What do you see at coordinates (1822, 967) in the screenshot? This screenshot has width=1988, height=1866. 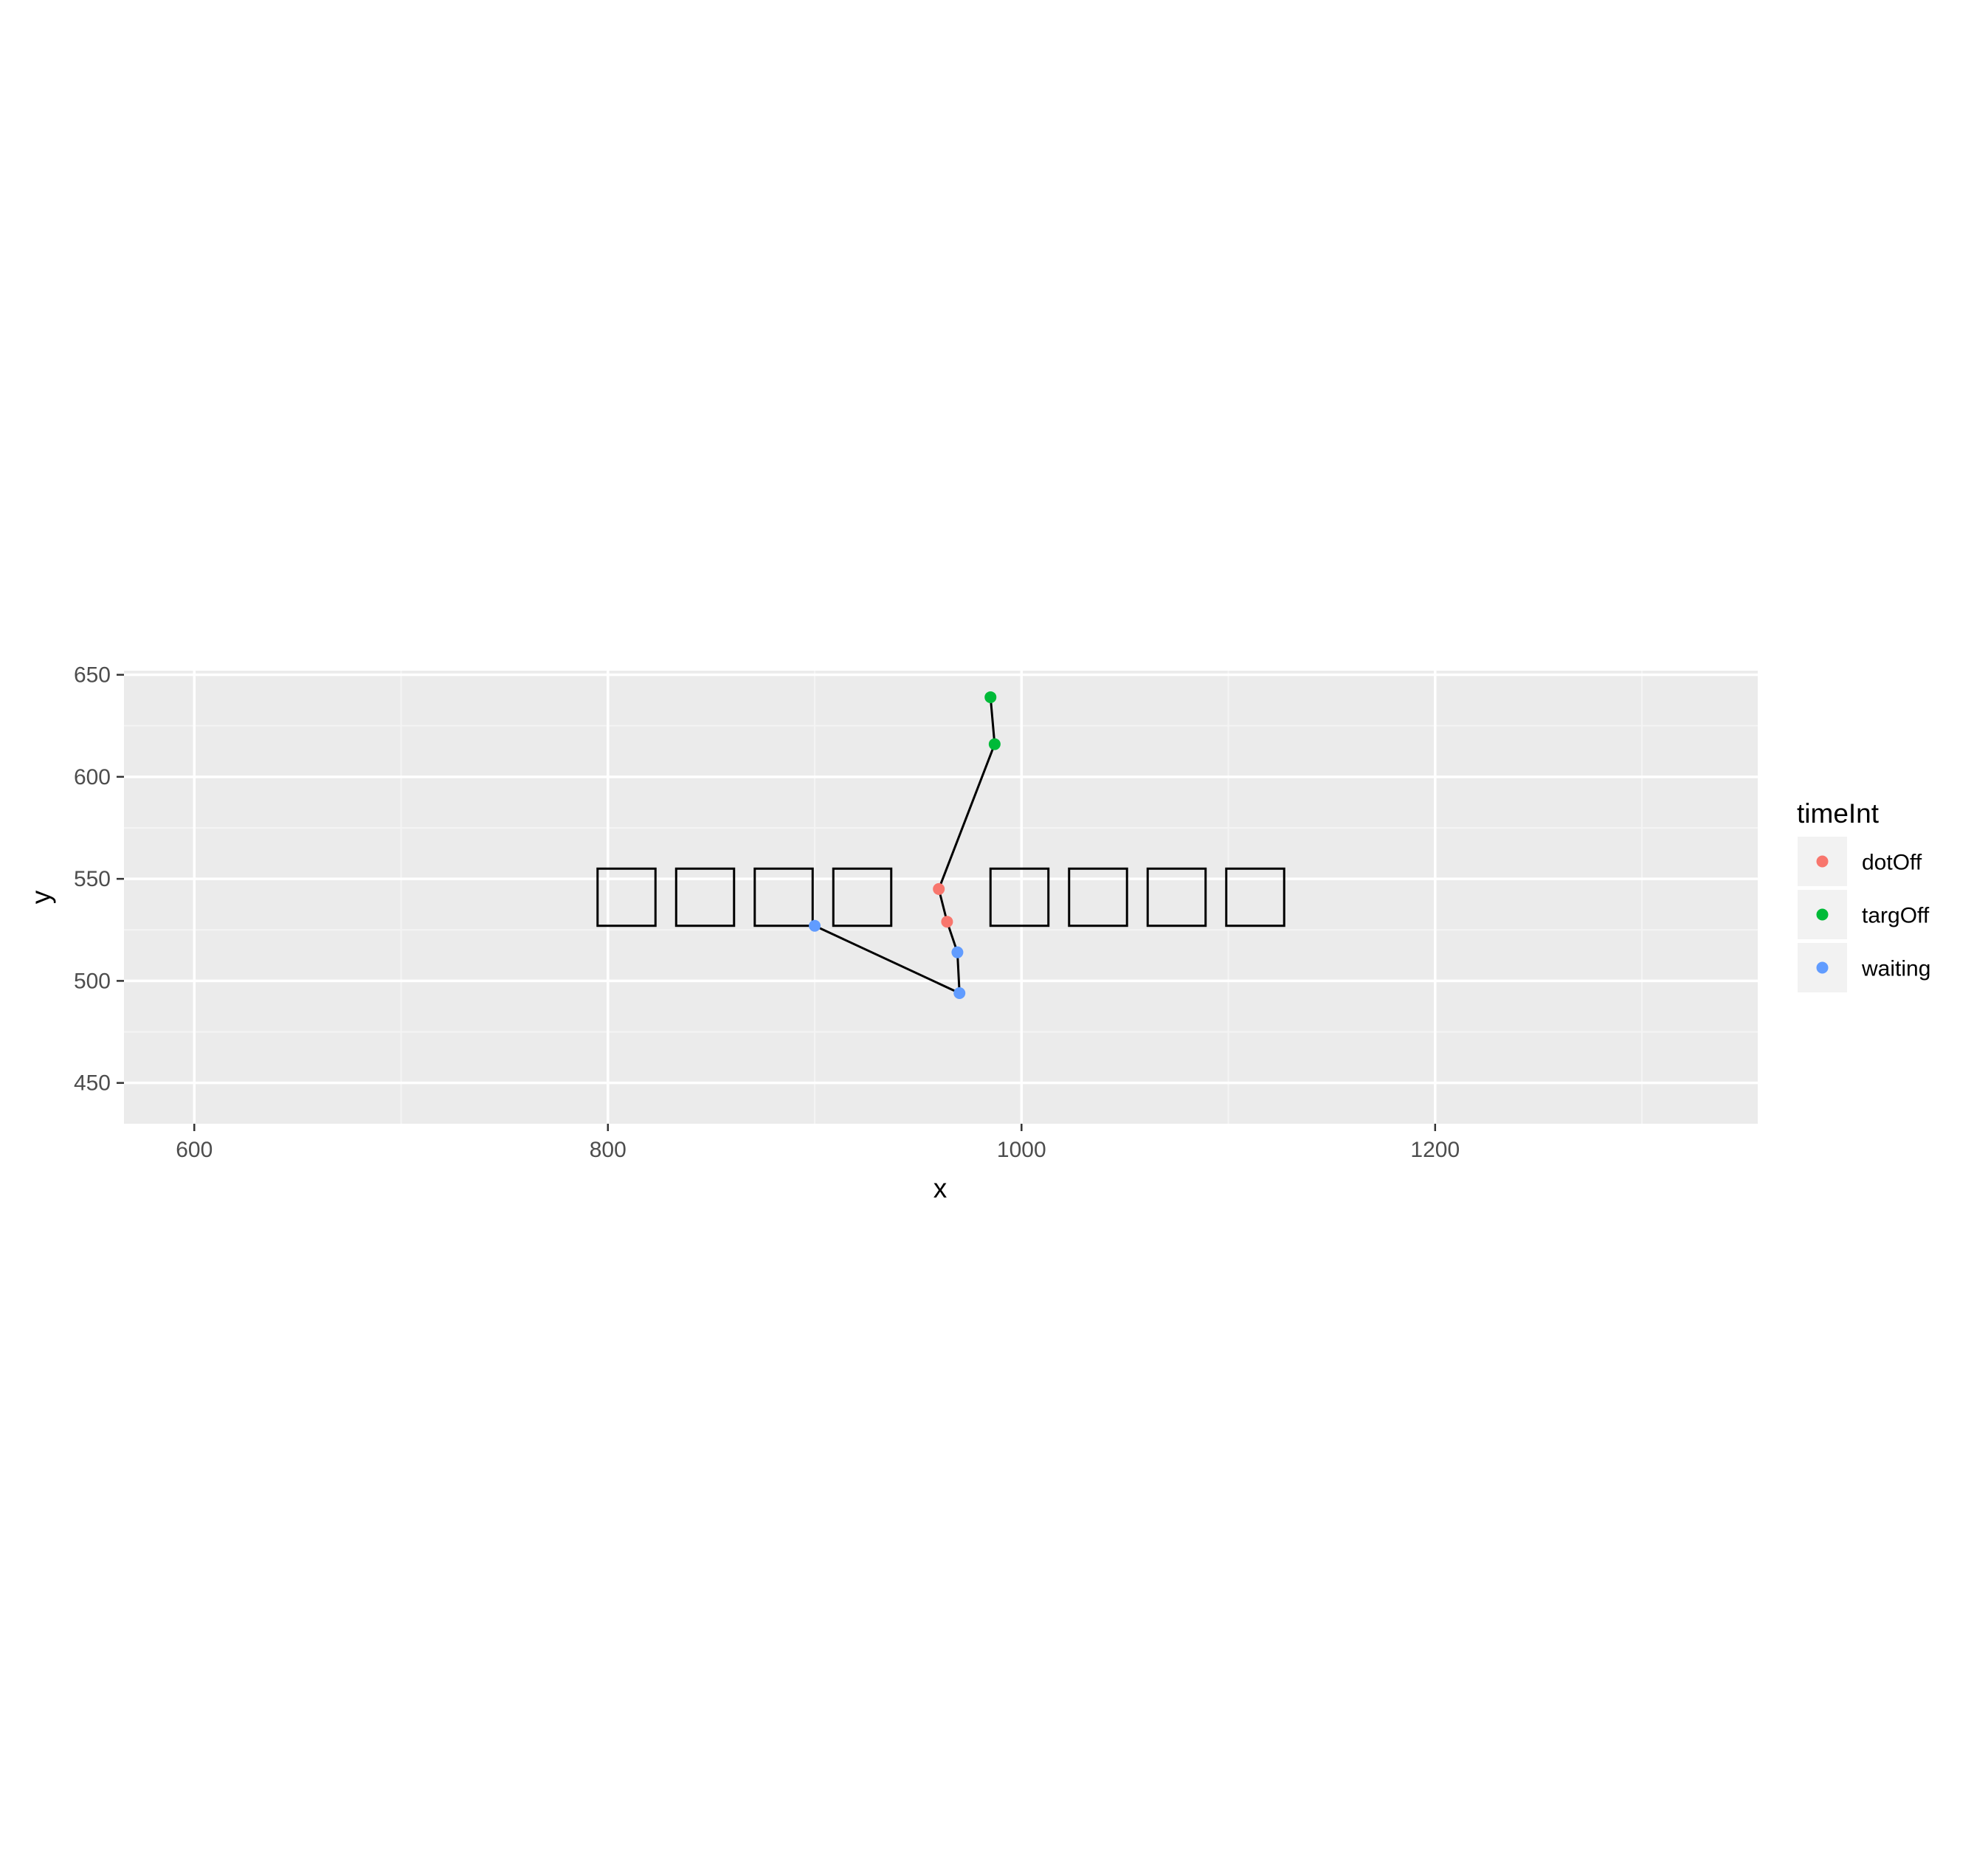 I see `legend-swatch-waiting` at bounding box center [1822, 967].